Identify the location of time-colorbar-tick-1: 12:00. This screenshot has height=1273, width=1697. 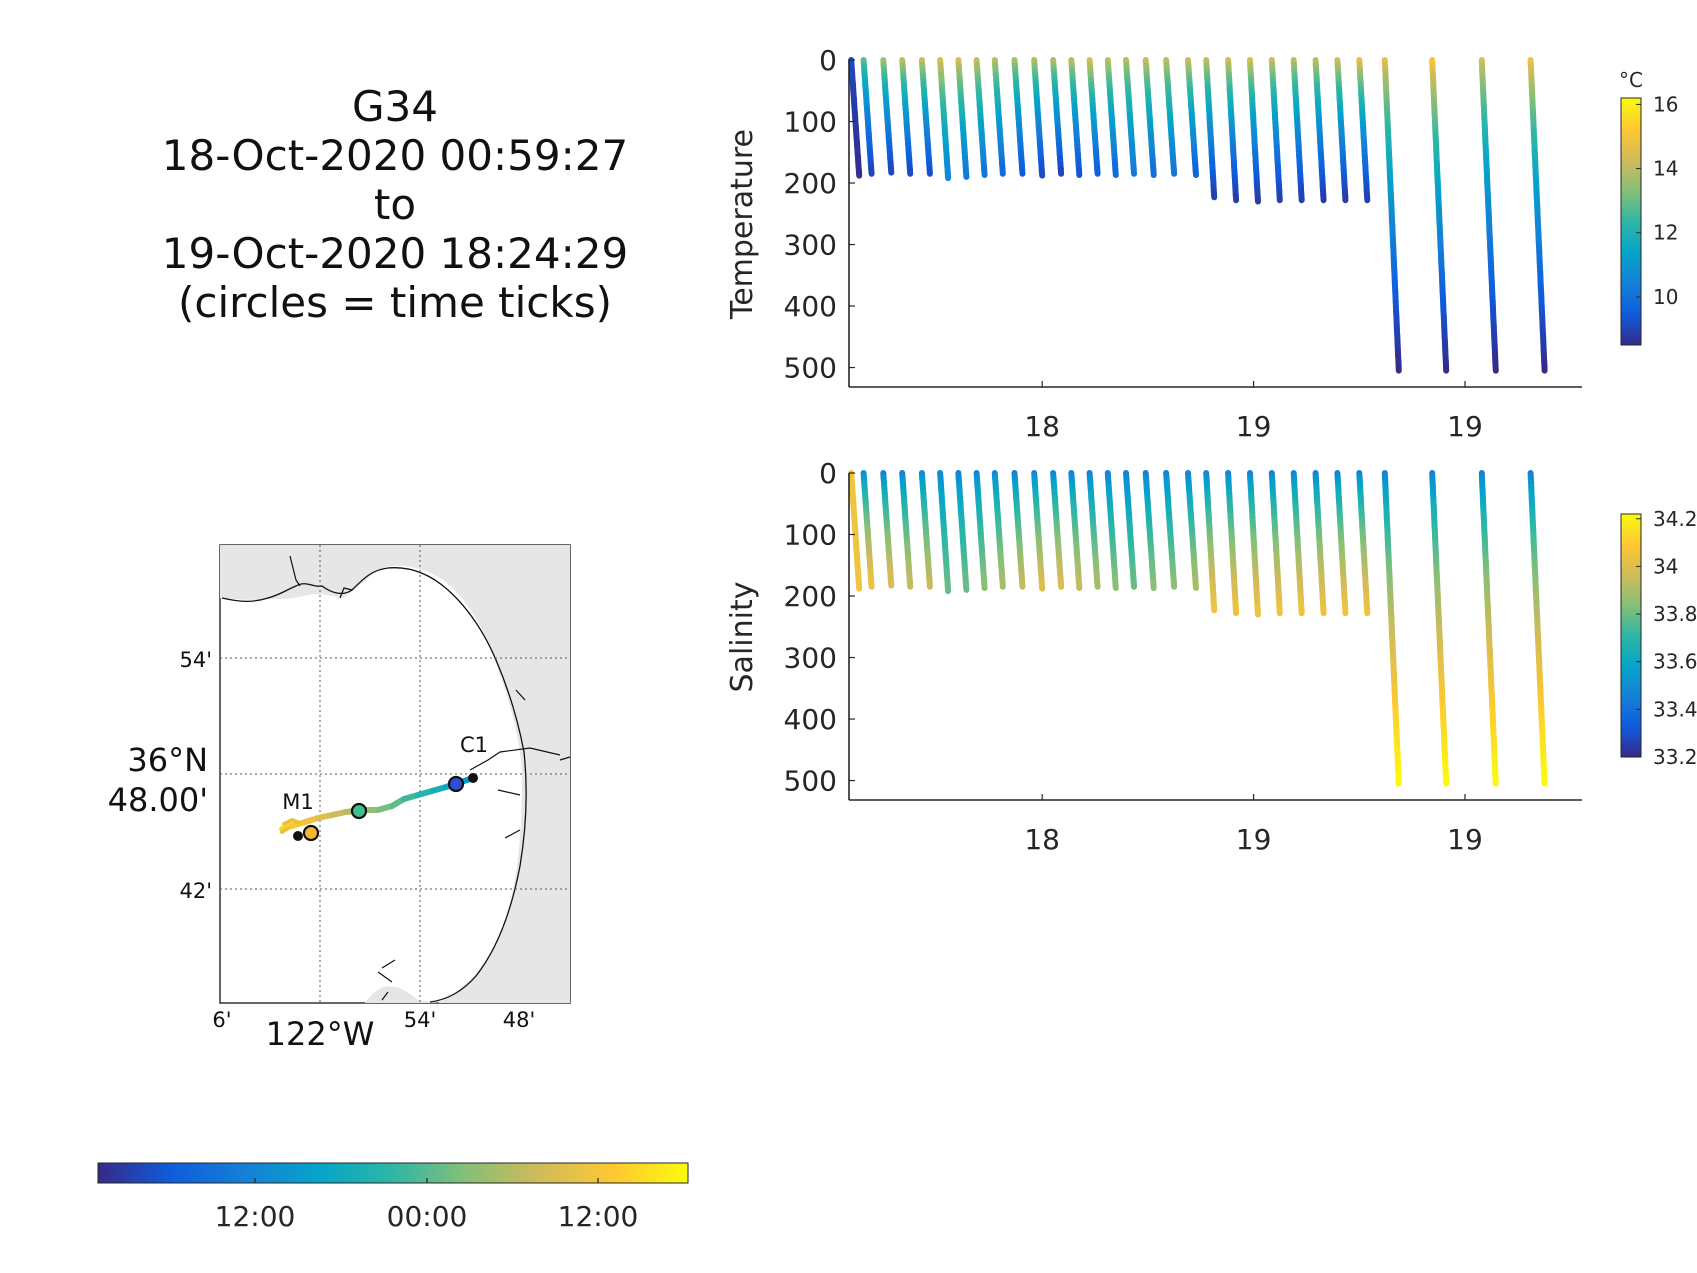
(255, 1216).